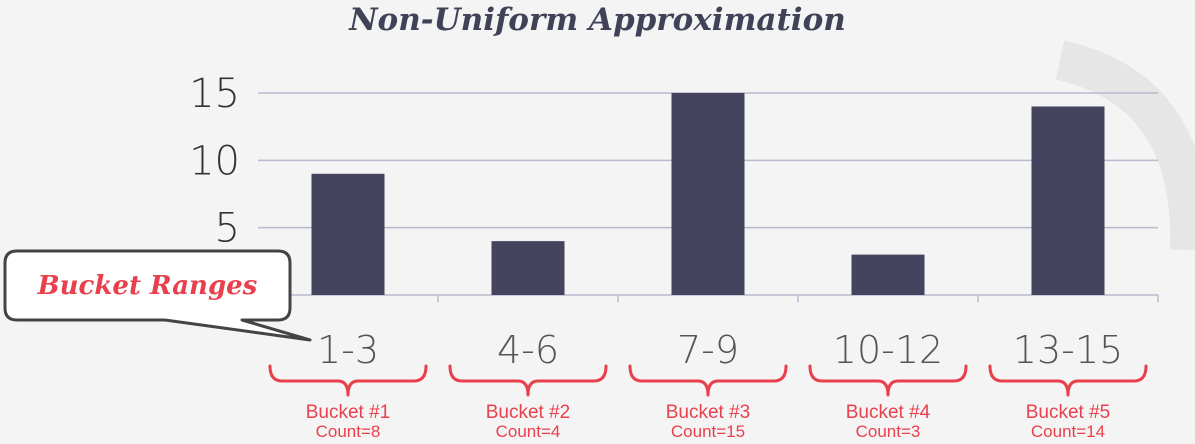 This screenshot has height=444, width=1195. I want to click on callout-box, so click(157, 295).